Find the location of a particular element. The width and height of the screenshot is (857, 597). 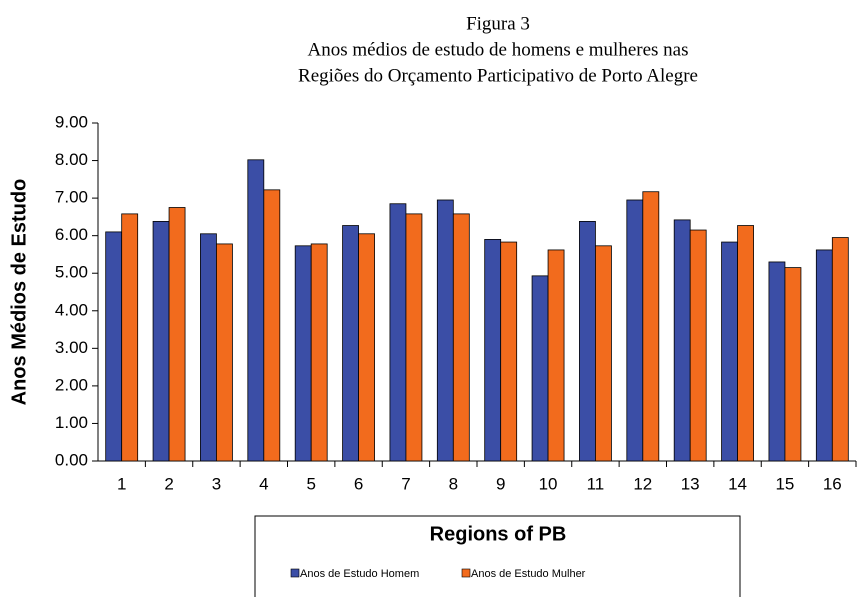

x-tick-label: 8 is located at coordinates (453, 483).